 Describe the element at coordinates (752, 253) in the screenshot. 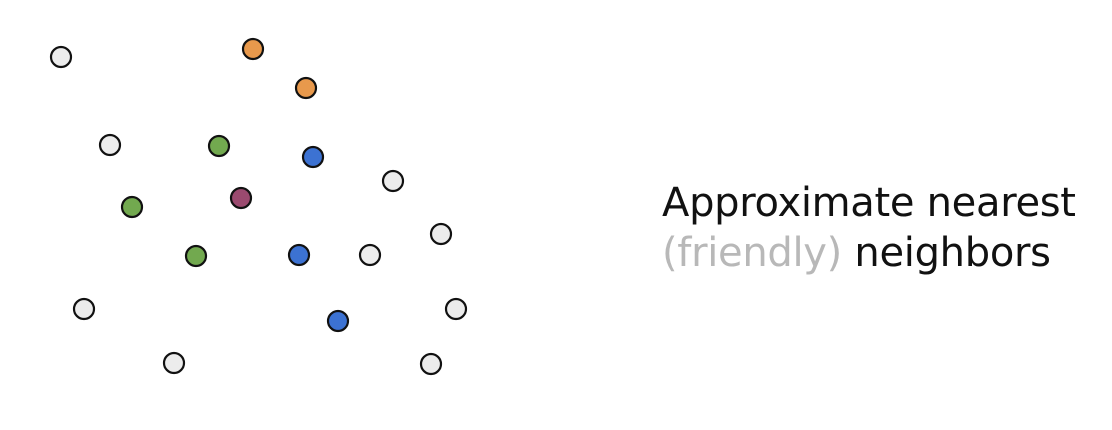

I see `caption-muted-word: (friendly)` at that location.